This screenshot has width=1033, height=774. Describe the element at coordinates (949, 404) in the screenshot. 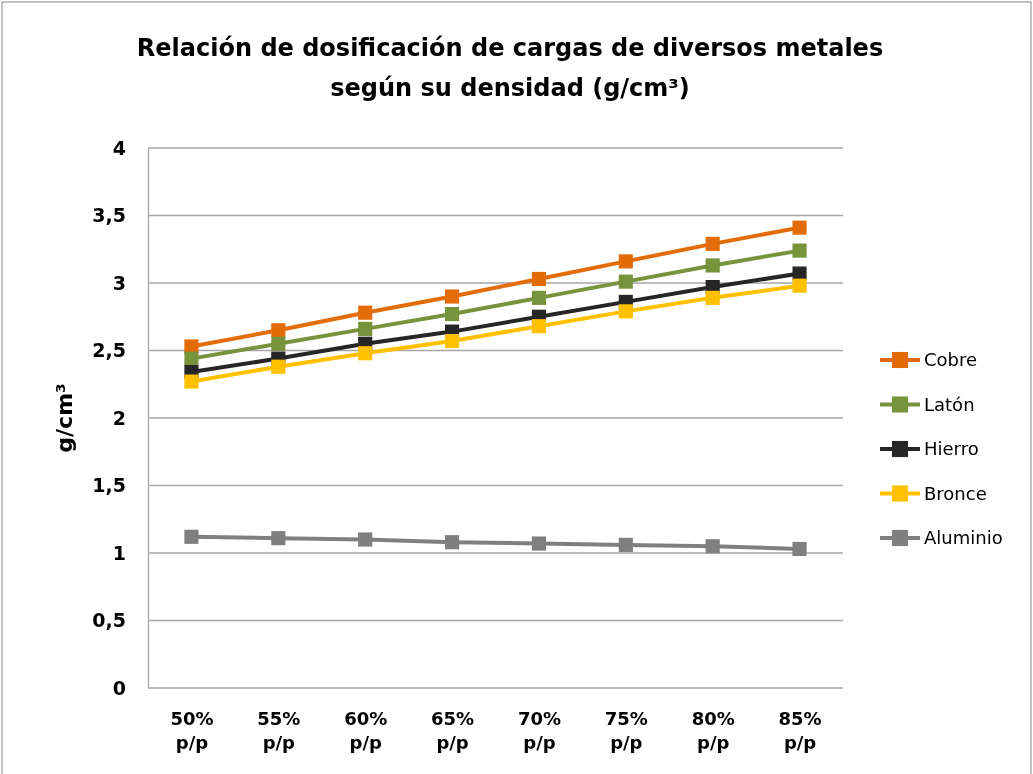

I see `legend-label: Latón` at that location.